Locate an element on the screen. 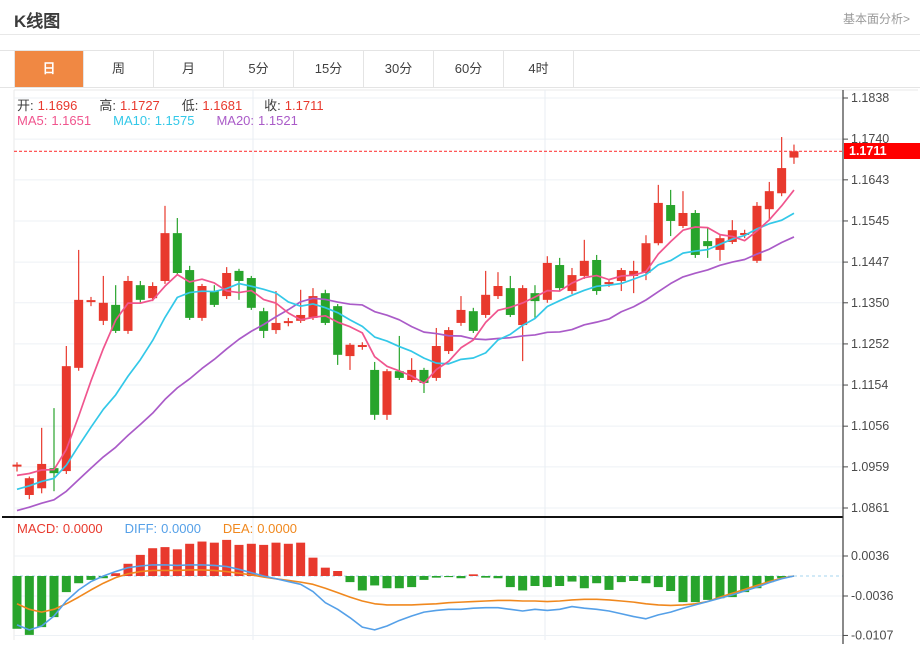 The image size is (920, 646). ohlc-legend-label: 收: is located at coordinates (272, 105).